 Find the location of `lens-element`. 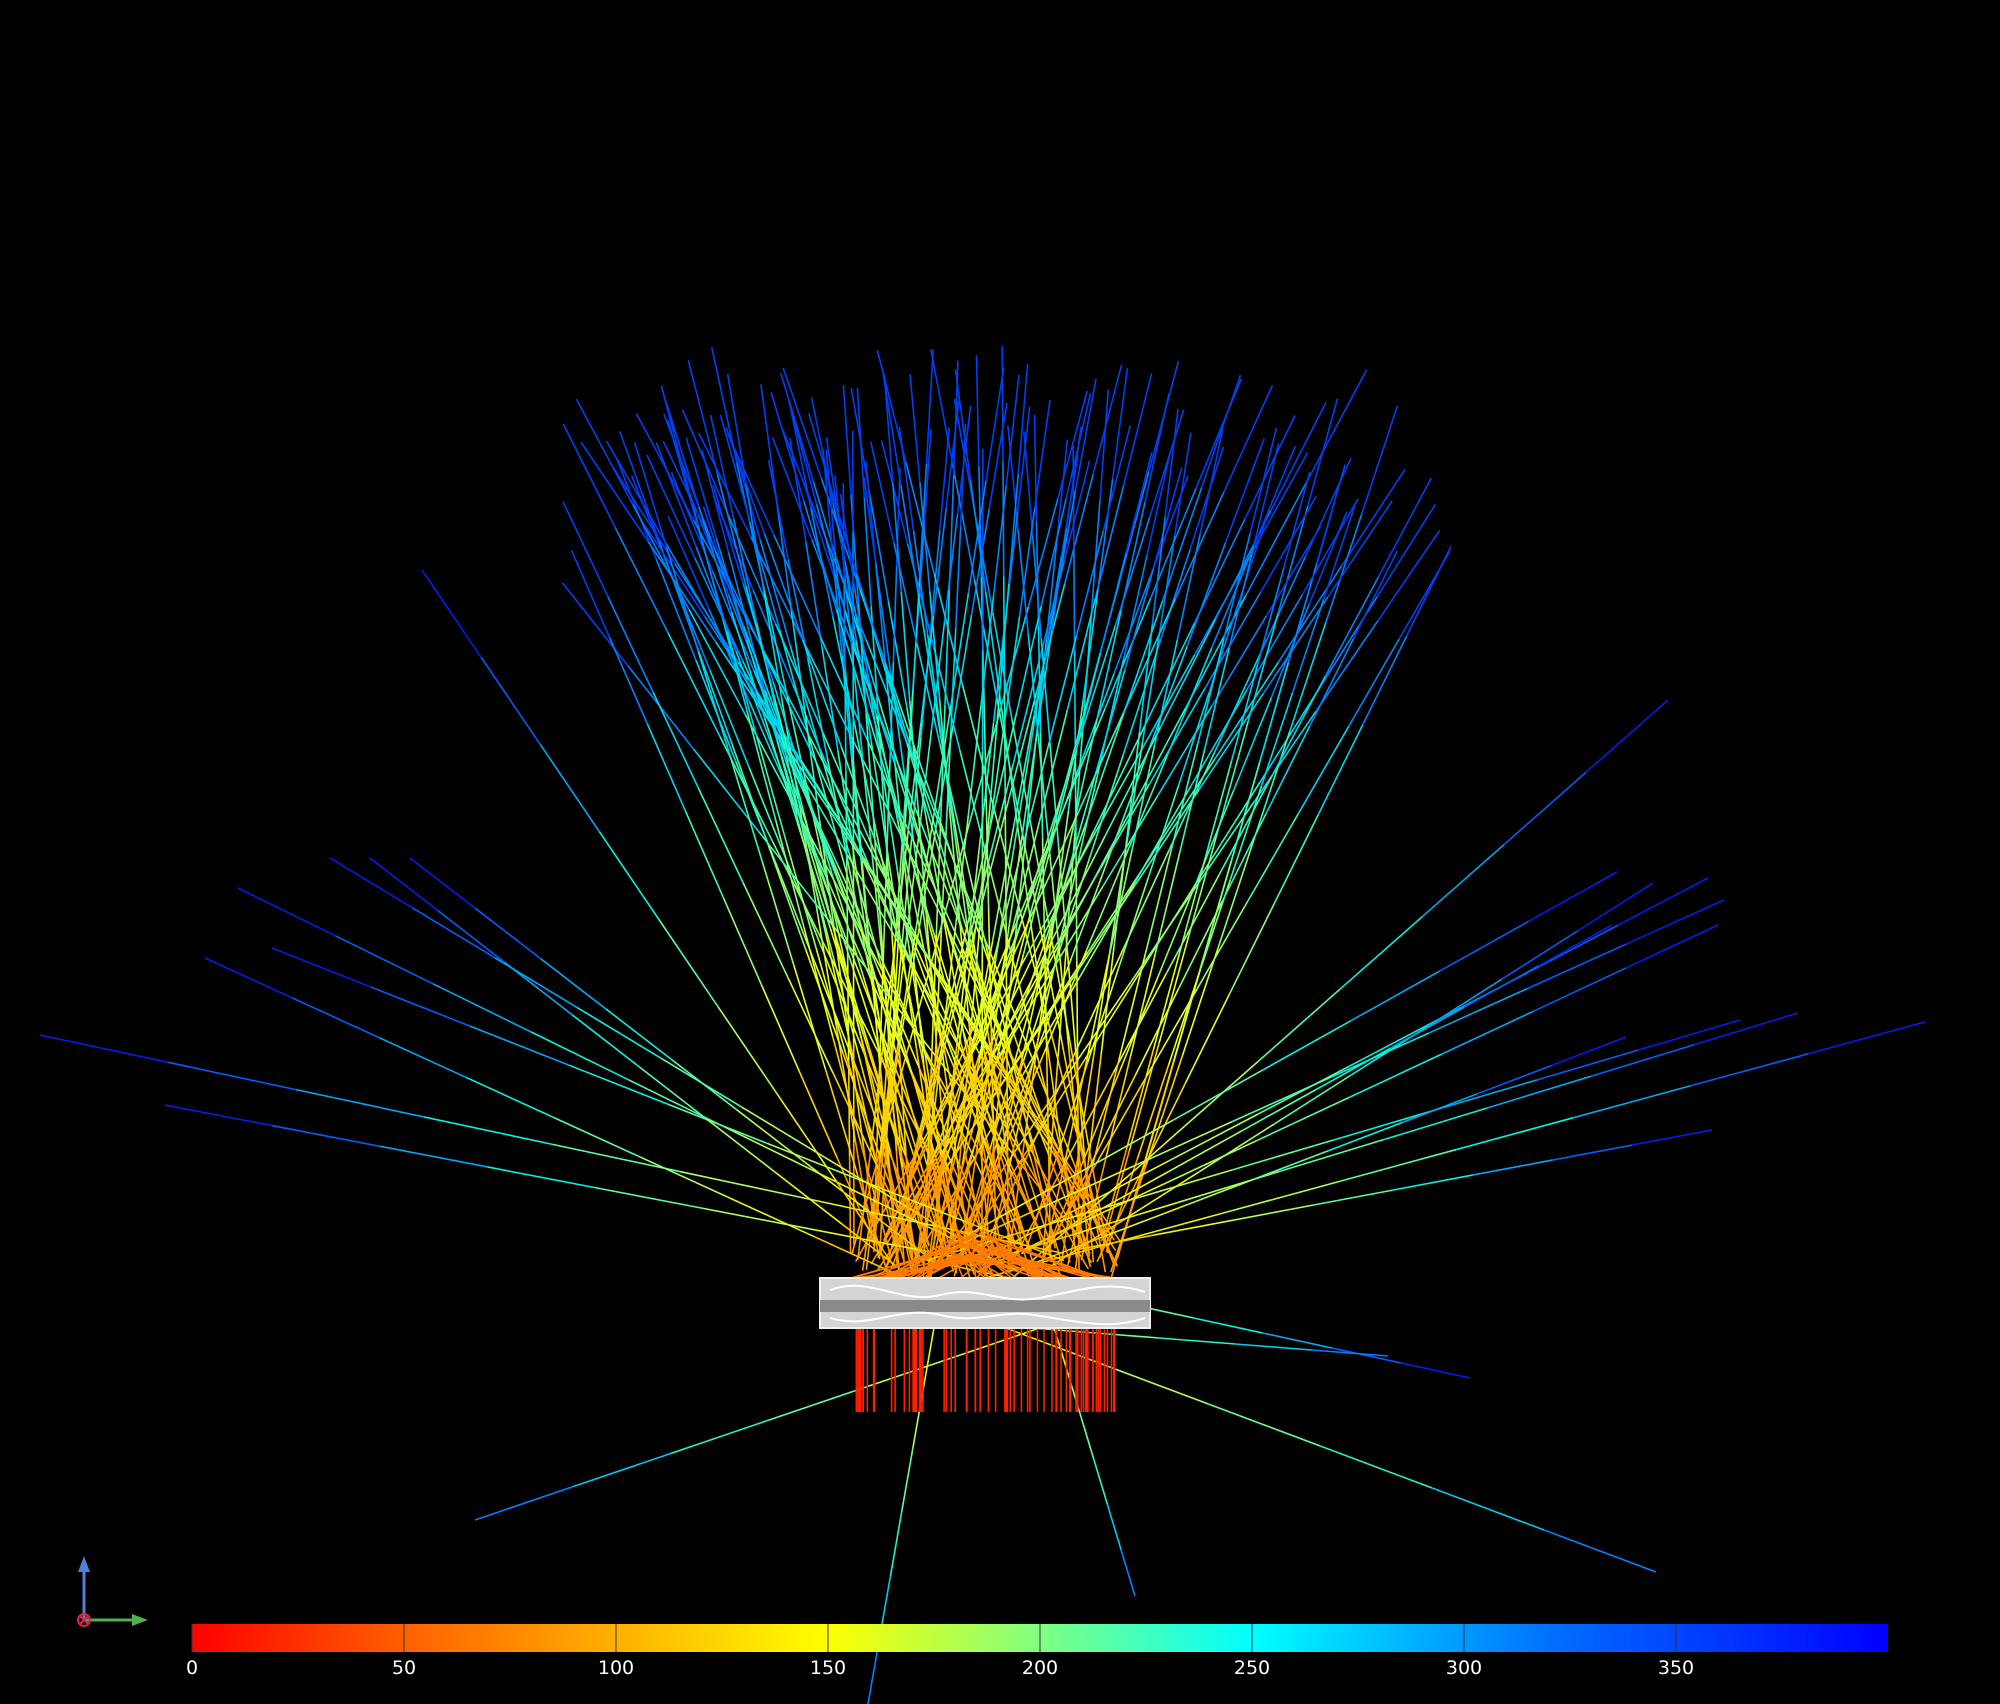

lens-element is located at coordinates (985, 1303).